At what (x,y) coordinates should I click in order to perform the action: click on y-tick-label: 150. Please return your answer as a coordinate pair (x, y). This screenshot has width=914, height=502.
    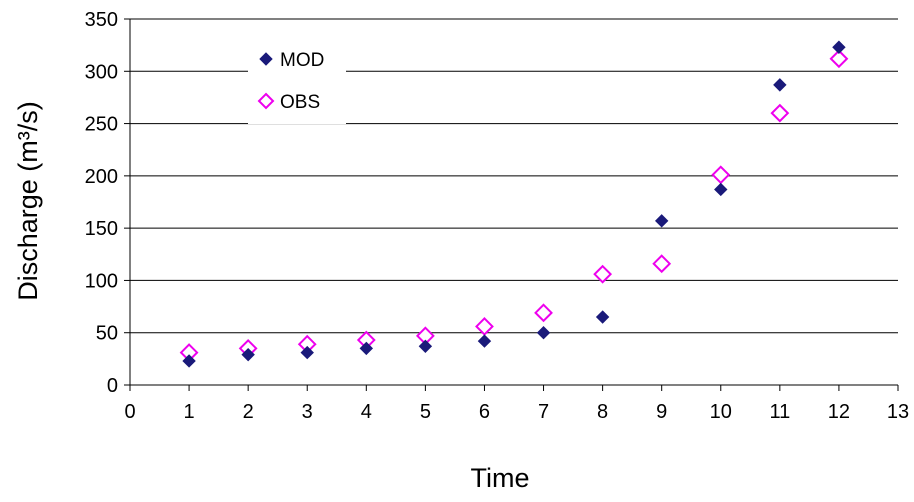
    Looking at the image, I should click on (101, 229).